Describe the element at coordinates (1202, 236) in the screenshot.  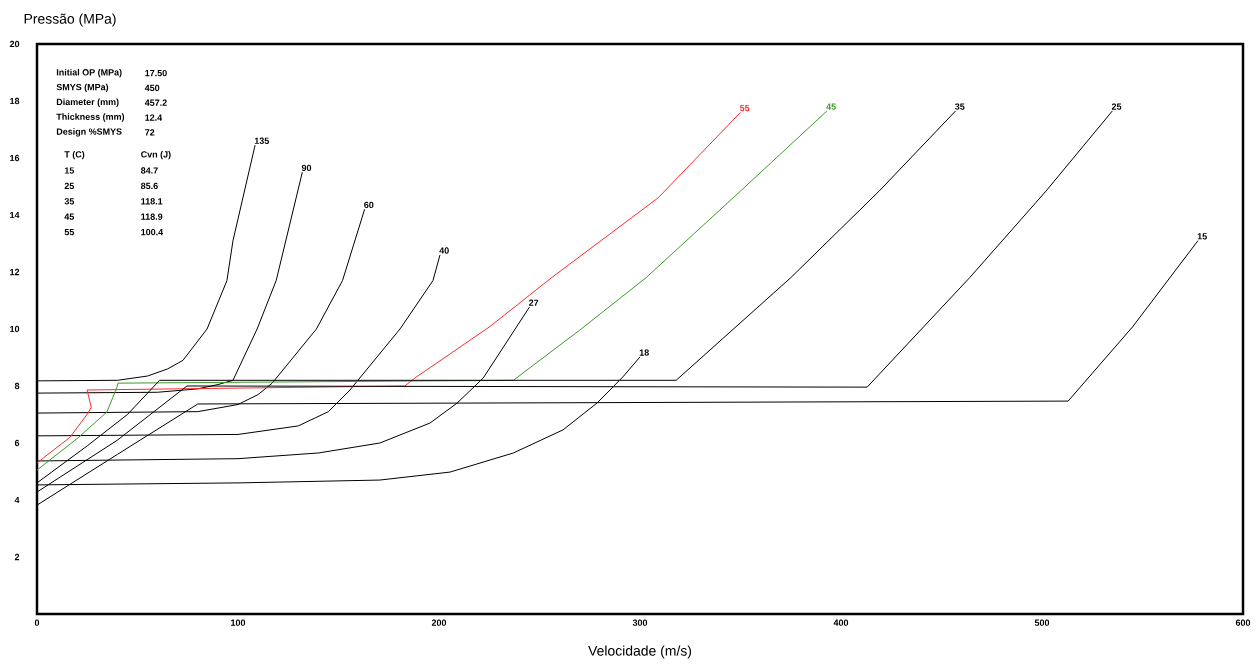
I see `series-label: 15` at that location.